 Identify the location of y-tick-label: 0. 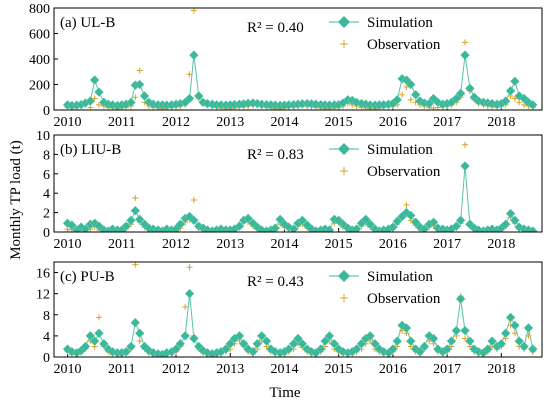
(46, 358).